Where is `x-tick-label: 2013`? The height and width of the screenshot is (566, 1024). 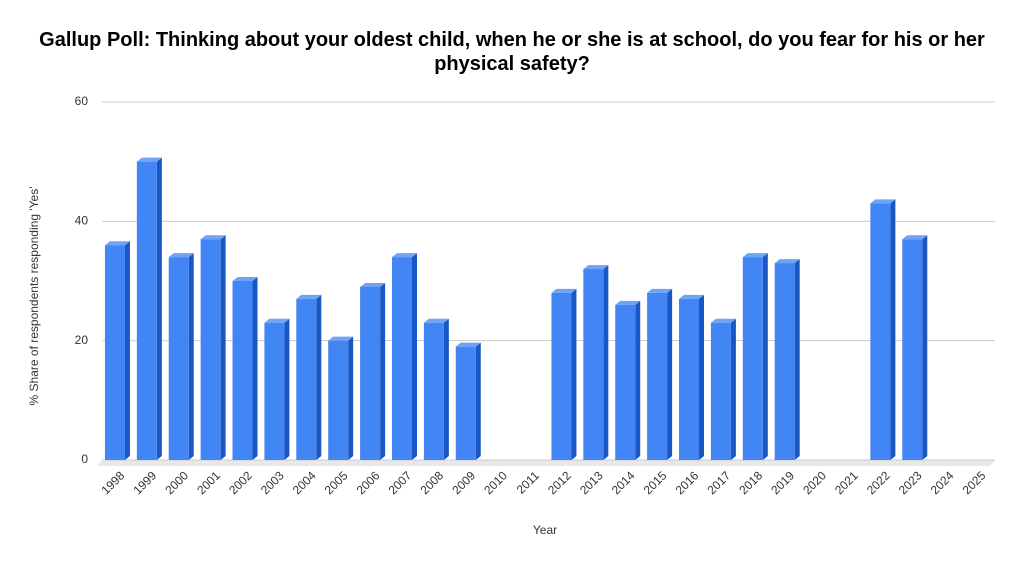
x-tick-label: 2013 is located at coordinates (591, 482).